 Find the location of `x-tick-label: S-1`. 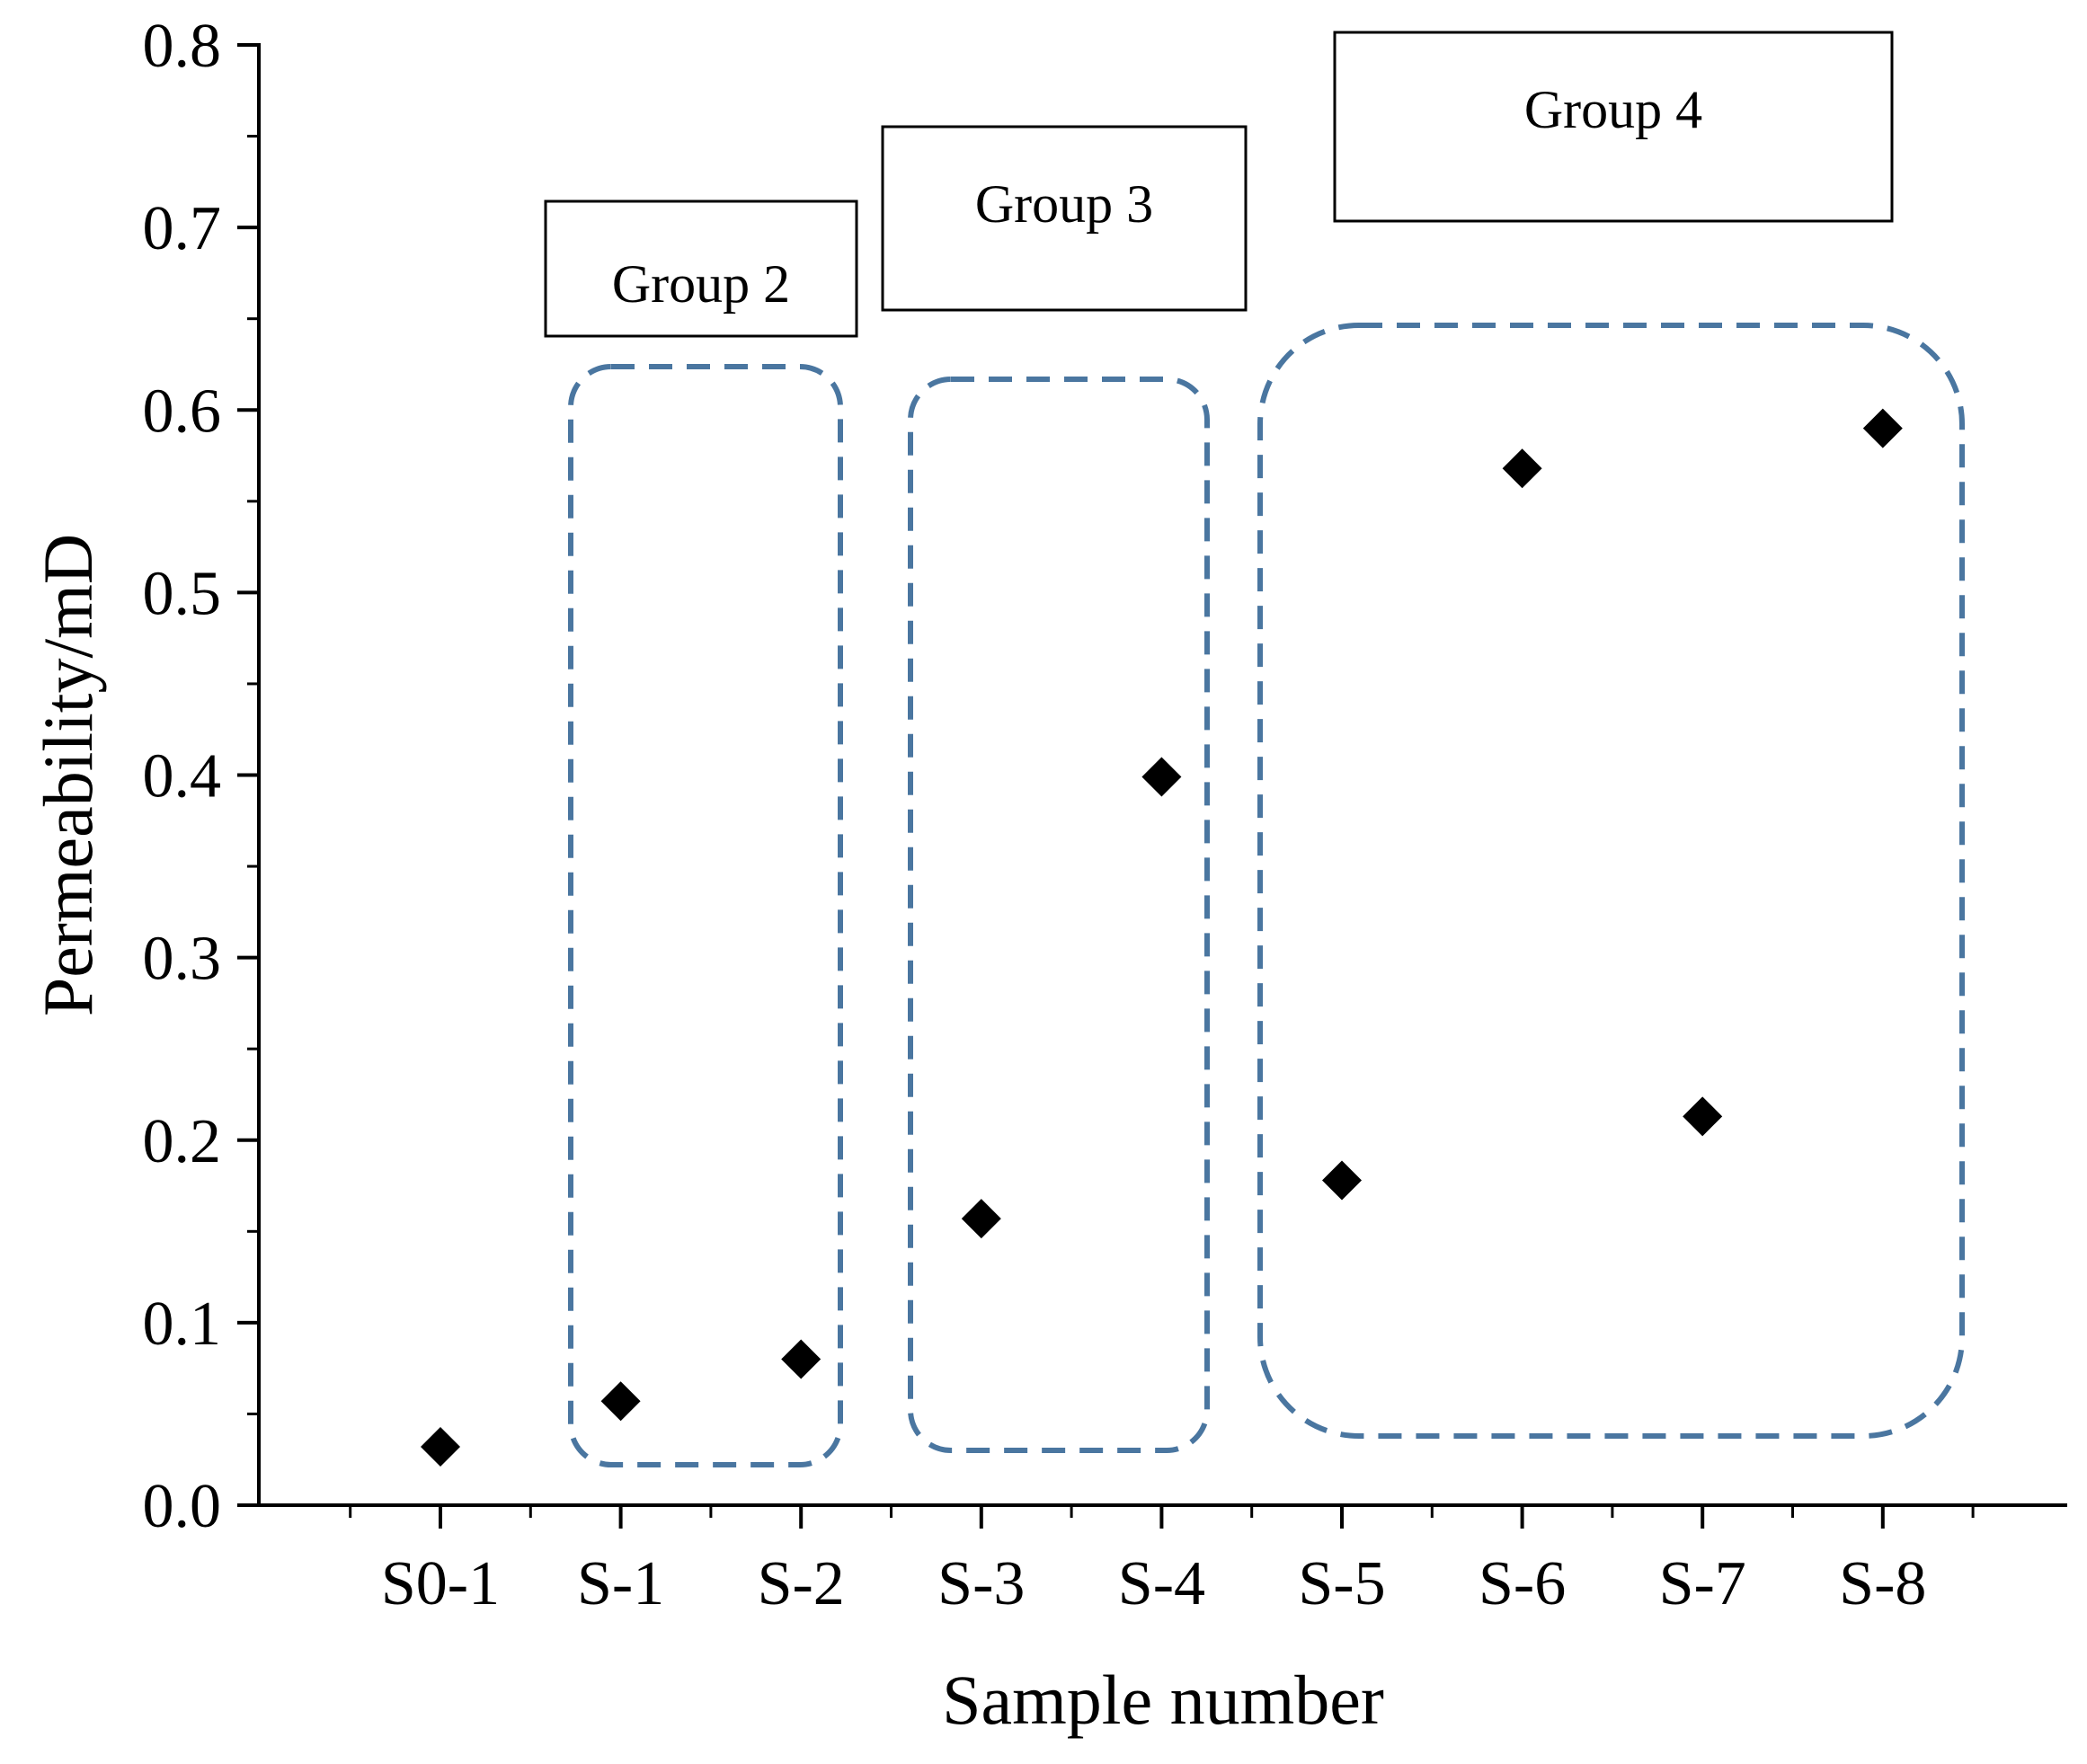

x-tick-label: S-1 is located at coordinates (620, 1584).